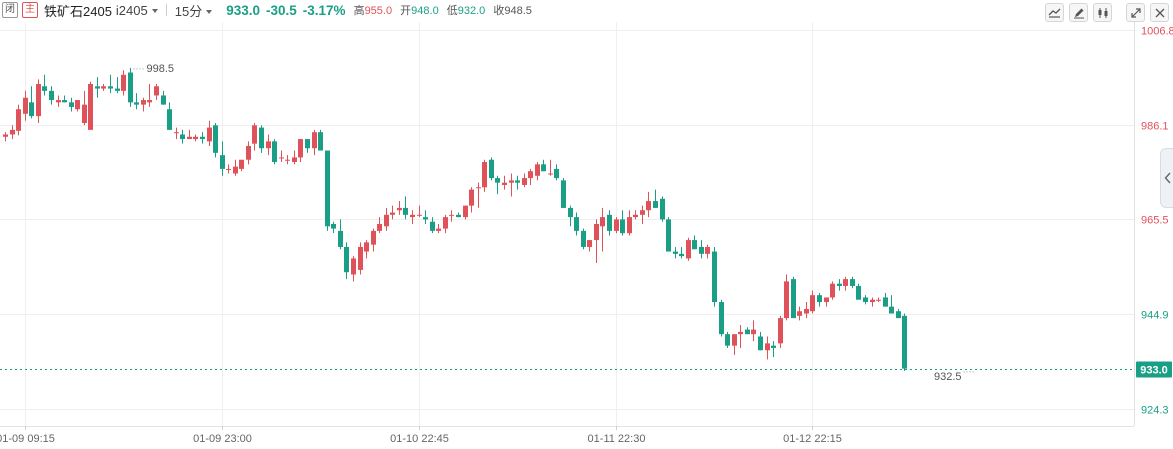 Image resolution: width=1173 pixels, height=449 pixels. I want to click on symbol-selector: i2405, so click(137, 10).